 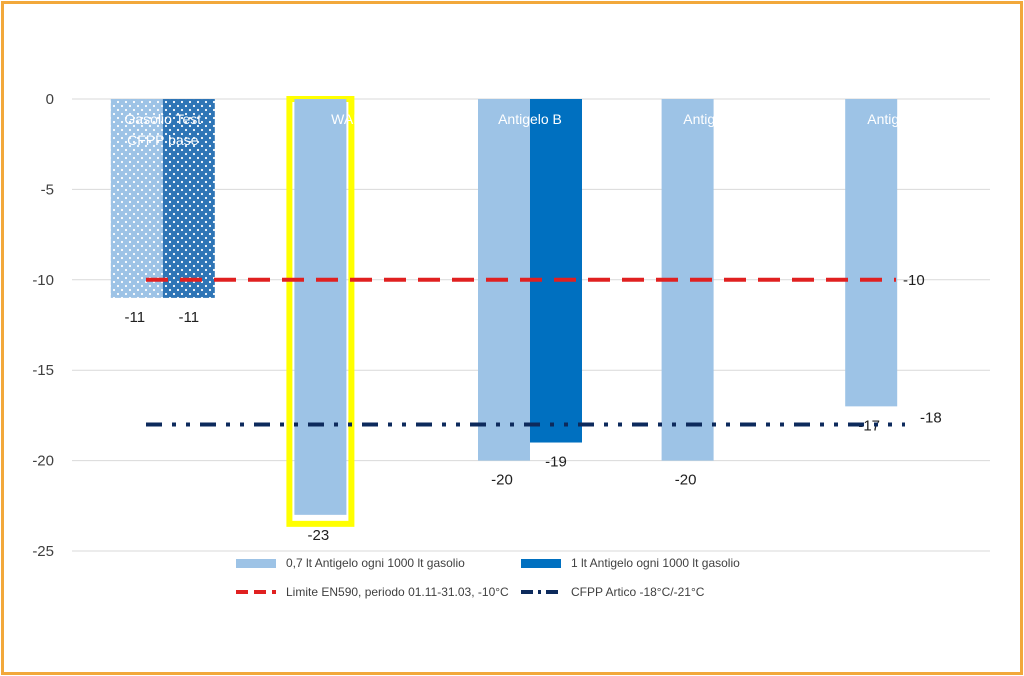 I want to click on data-label: -17, so click(x=869, y=425).